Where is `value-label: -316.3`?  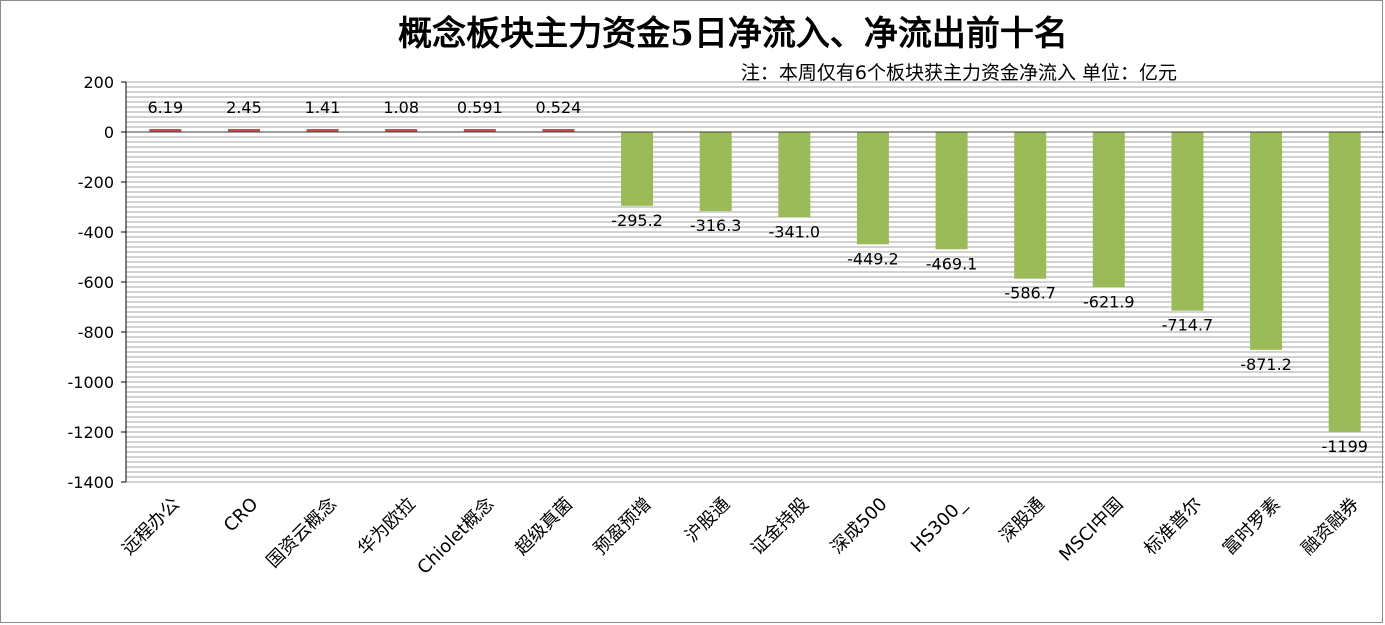
value-label: -316.3 is located at coordinates (716, 225).